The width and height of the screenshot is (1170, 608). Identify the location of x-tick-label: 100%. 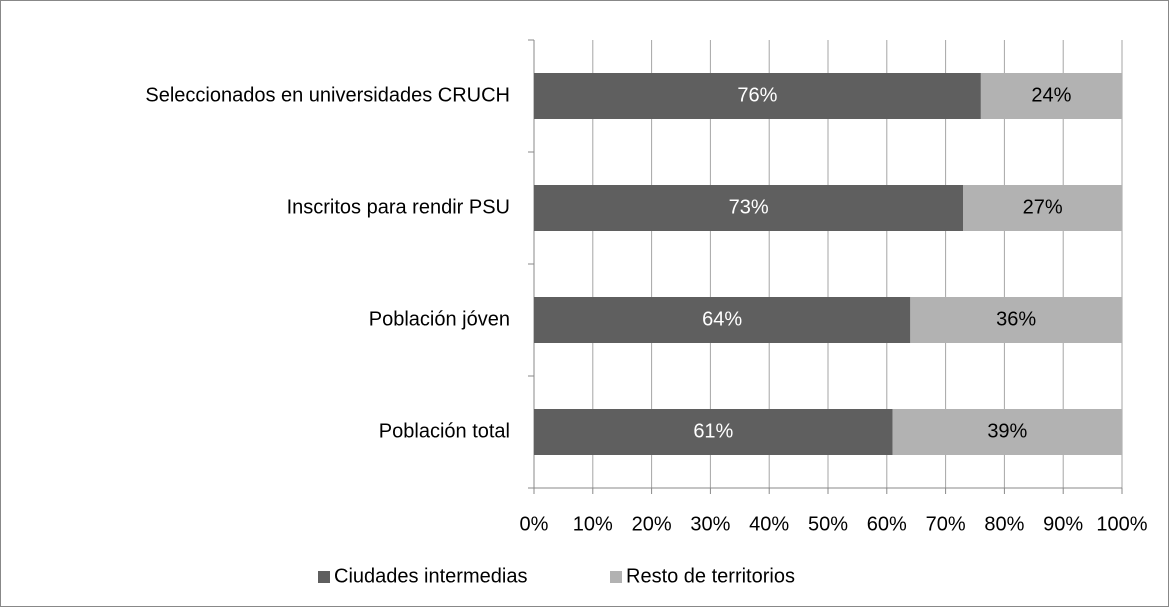
(1121, 524).